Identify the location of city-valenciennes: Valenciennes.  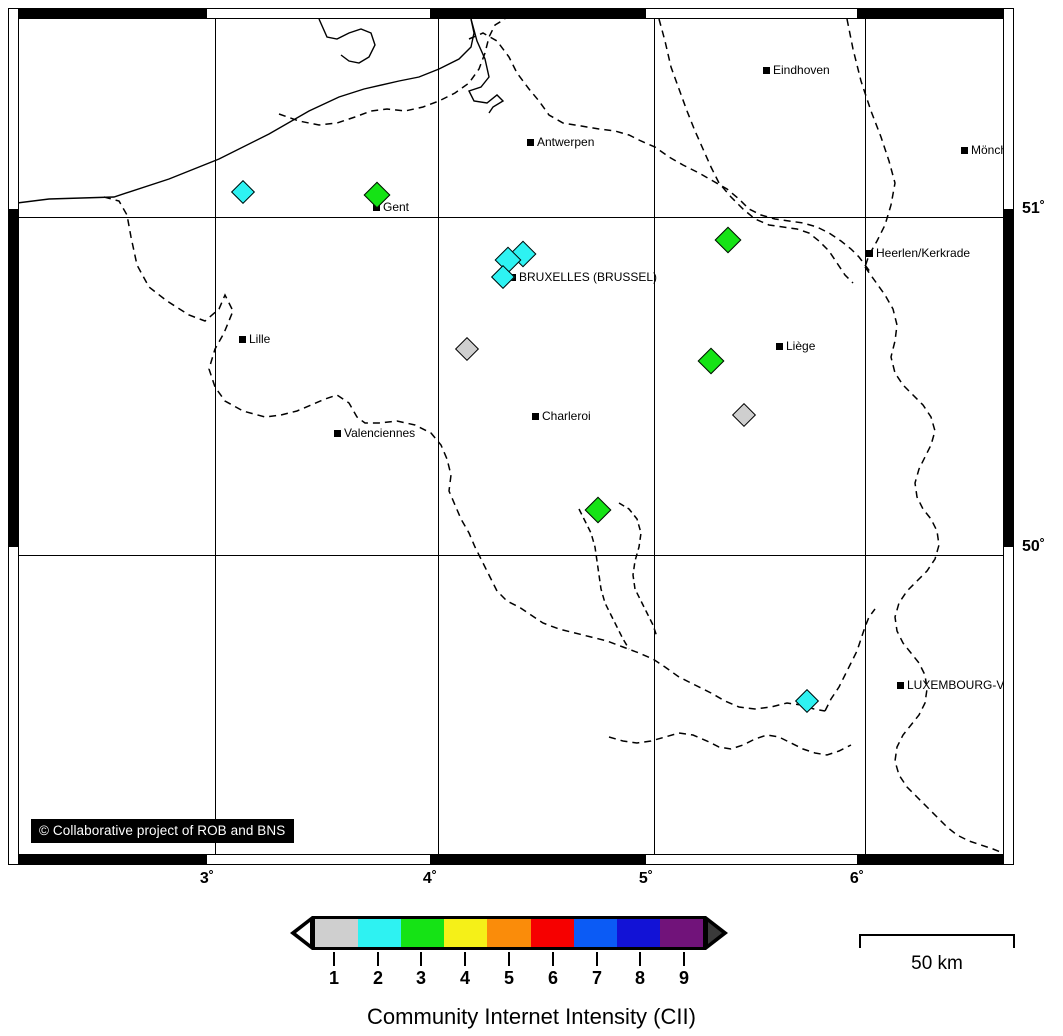
(374, 433).